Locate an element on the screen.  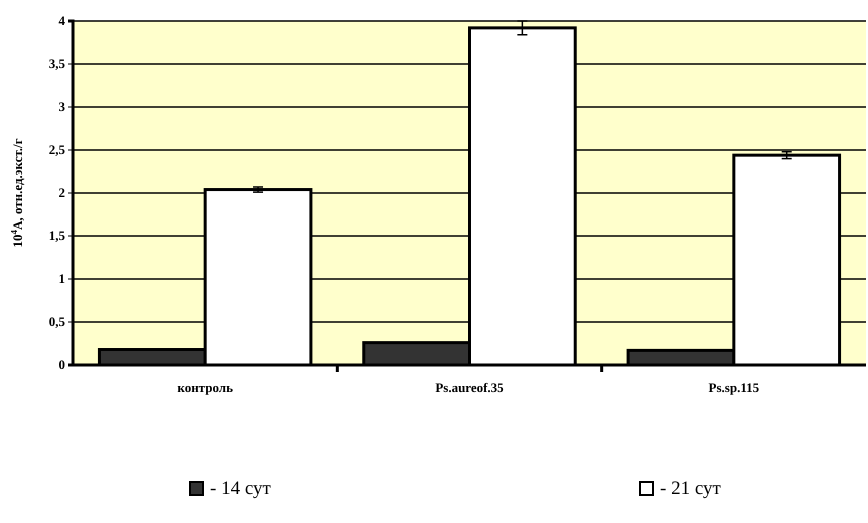
x-tick-label: Ps.aureof.35 is located at coordinates (469, 388).